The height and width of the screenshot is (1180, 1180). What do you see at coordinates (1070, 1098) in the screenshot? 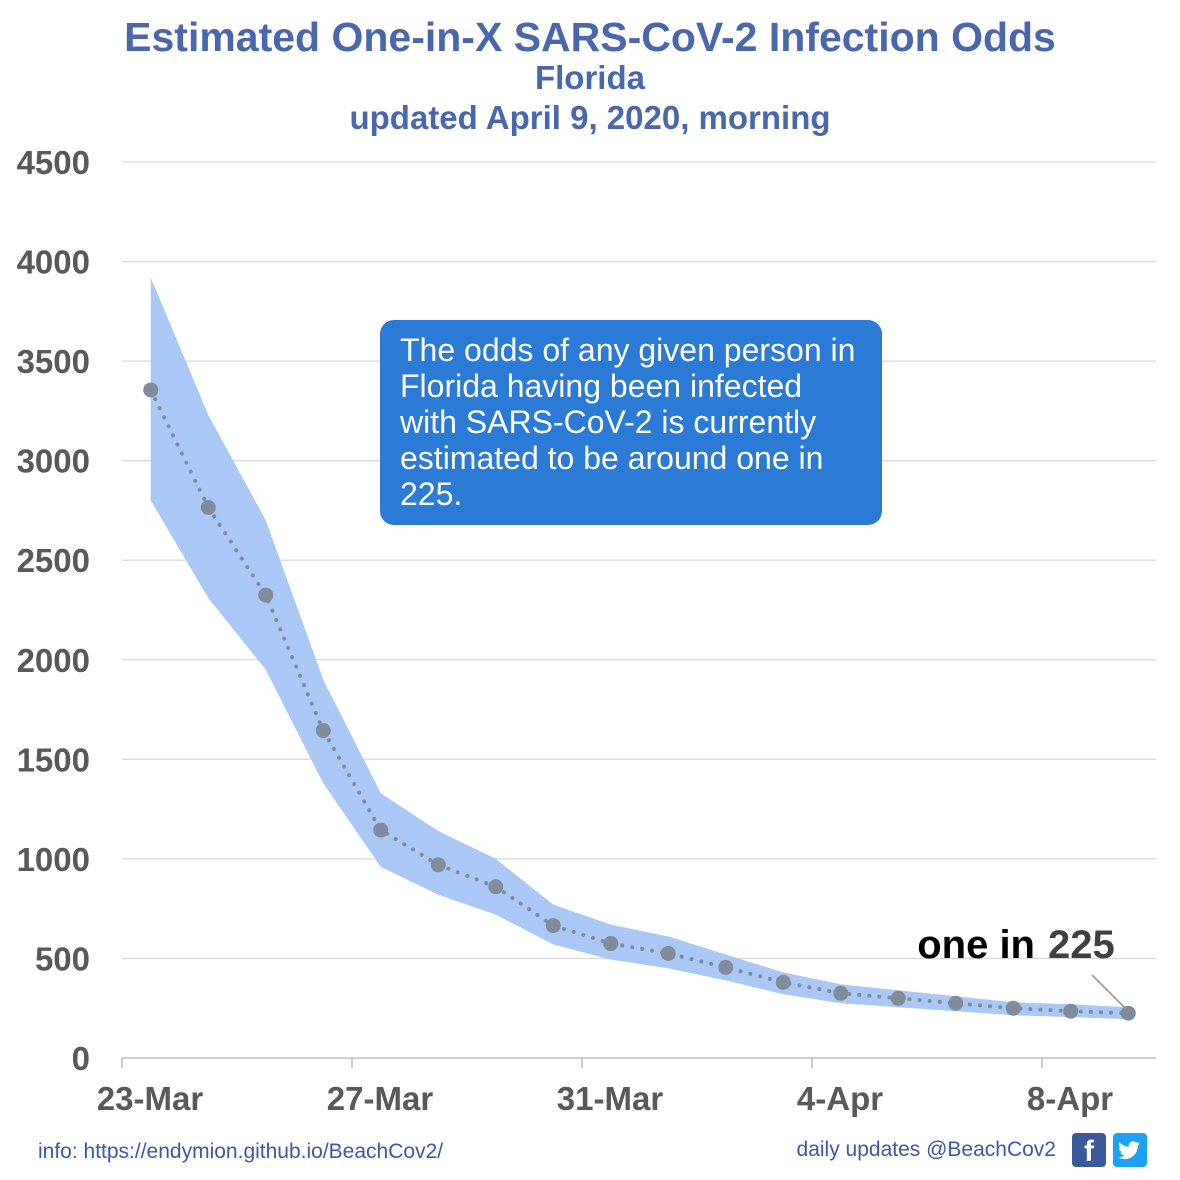
I see `x-tick-label: 8-Apr` at bounding box center [1070, 1098].